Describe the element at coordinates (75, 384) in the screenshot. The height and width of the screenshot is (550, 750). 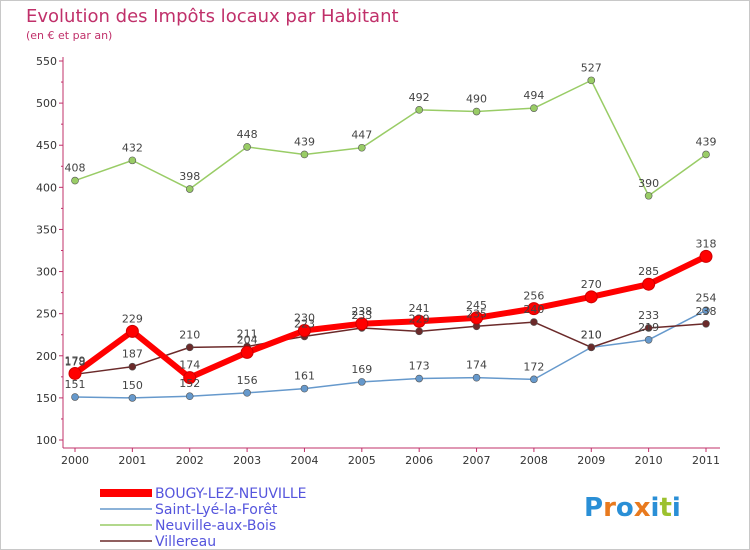
I see `data-label: 151` at that location.